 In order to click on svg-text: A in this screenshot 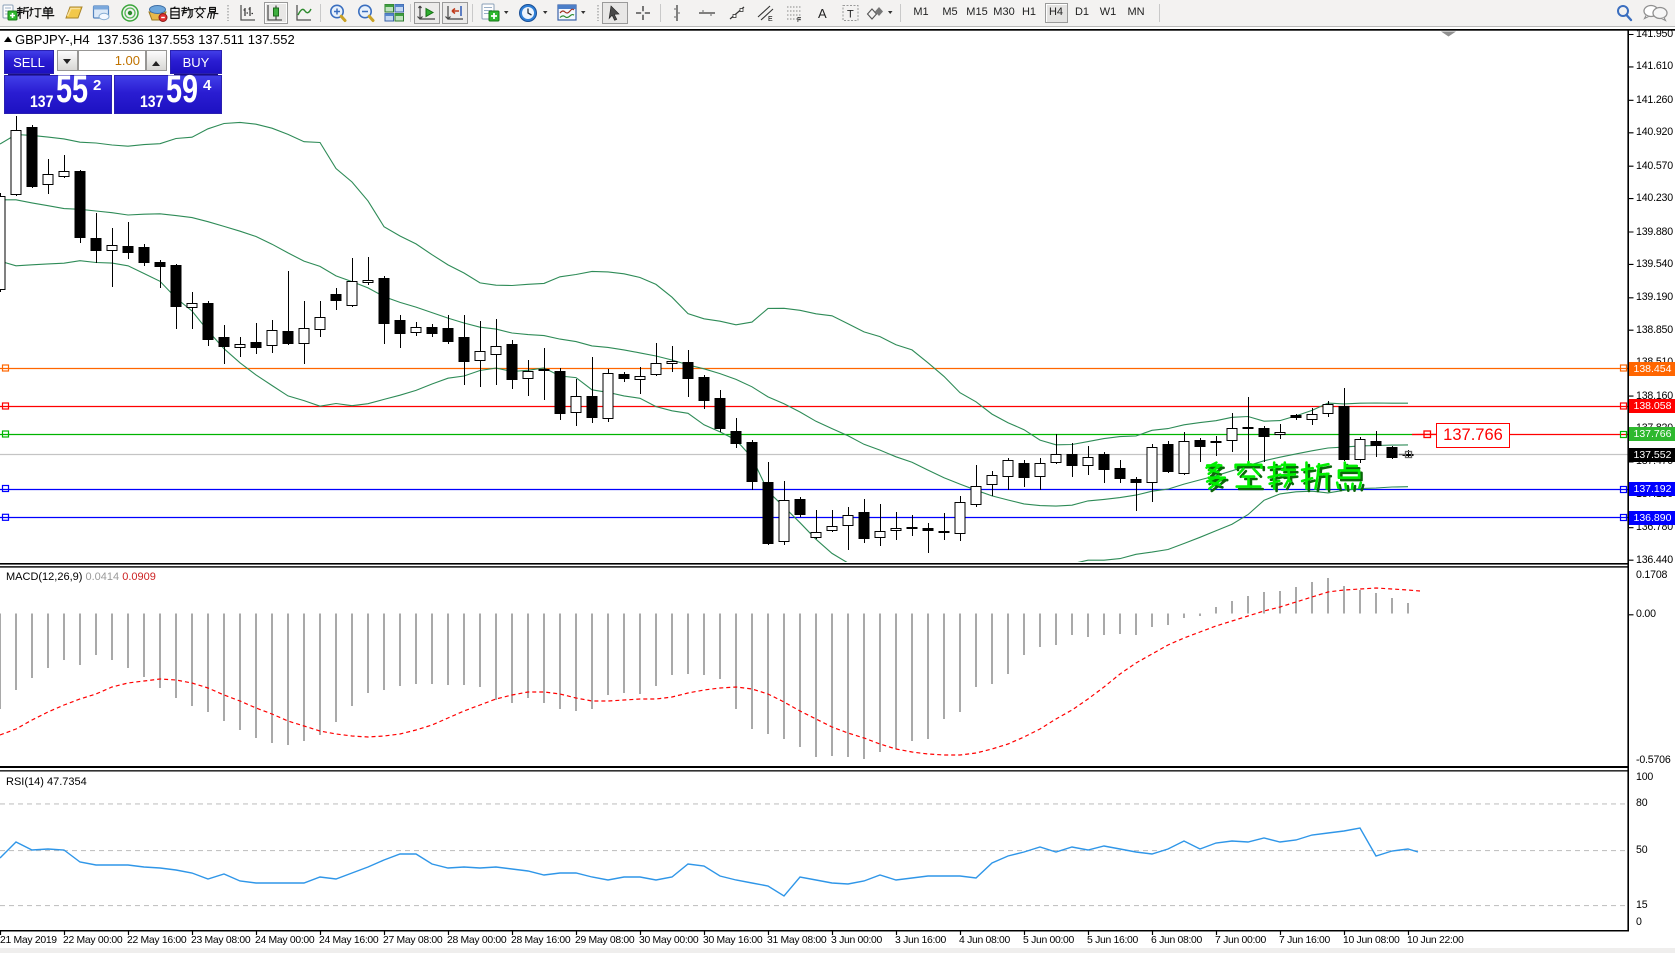, I will do `click(822, 13)`.